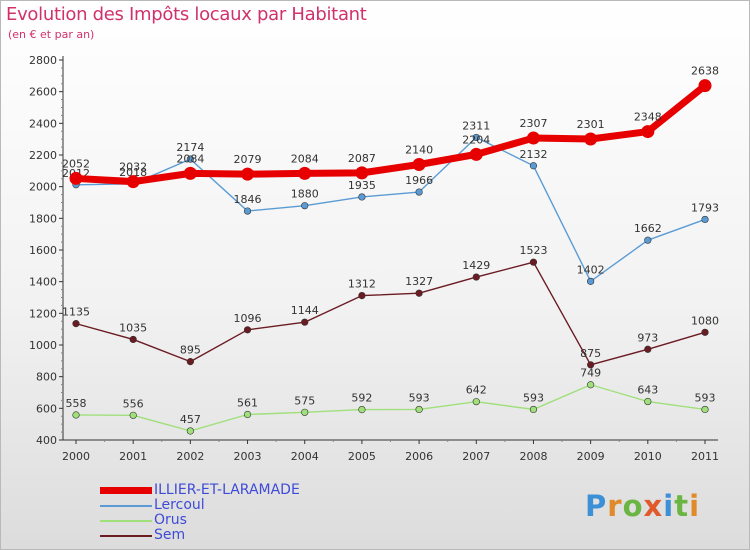 The height and width of the screenshot is (550, 750). I want to click on data-label: 1312, so click(362, 284).